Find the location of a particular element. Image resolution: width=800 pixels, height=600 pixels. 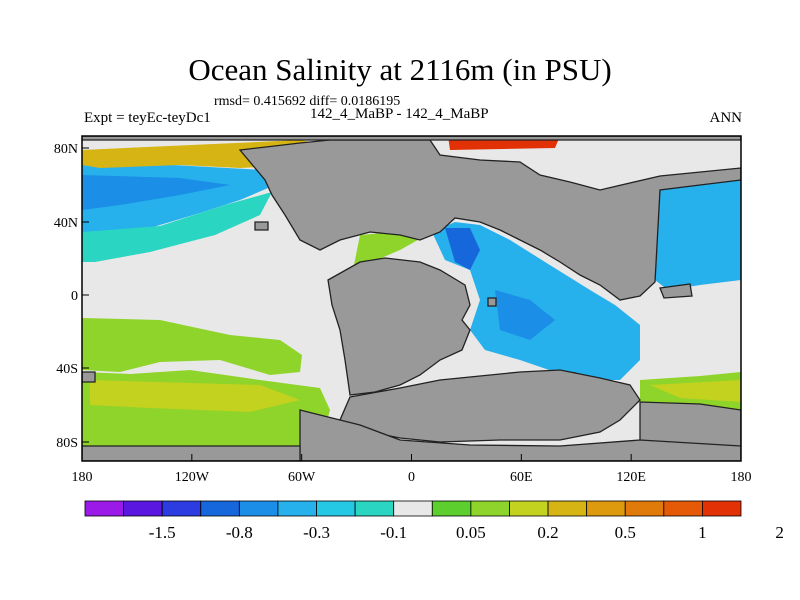

x-tick-label: 60E is located at coordinates (521, 477).